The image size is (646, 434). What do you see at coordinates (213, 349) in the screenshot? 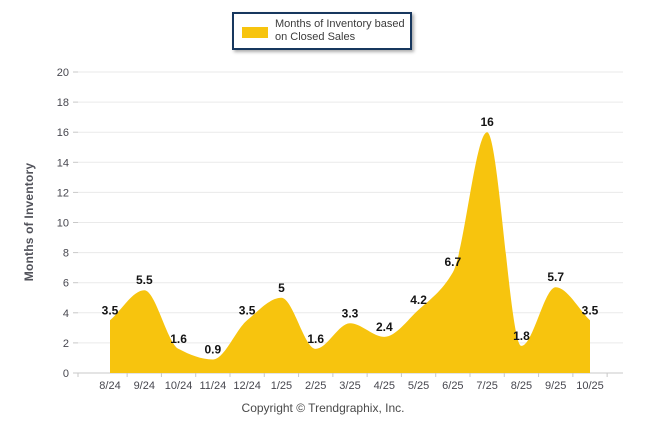
I see `data-label: 0.9` at bounding box center [213, 349].